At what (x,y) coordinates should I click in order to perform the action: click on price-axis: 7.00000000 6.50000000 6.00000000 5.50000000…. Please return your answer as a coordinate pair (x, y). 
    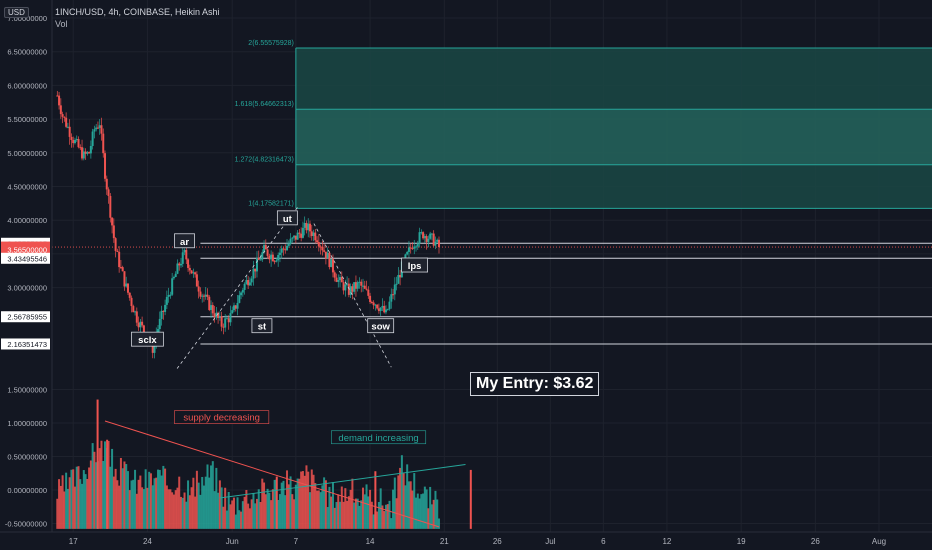
    Looking at the image, I should click on (26, 266).